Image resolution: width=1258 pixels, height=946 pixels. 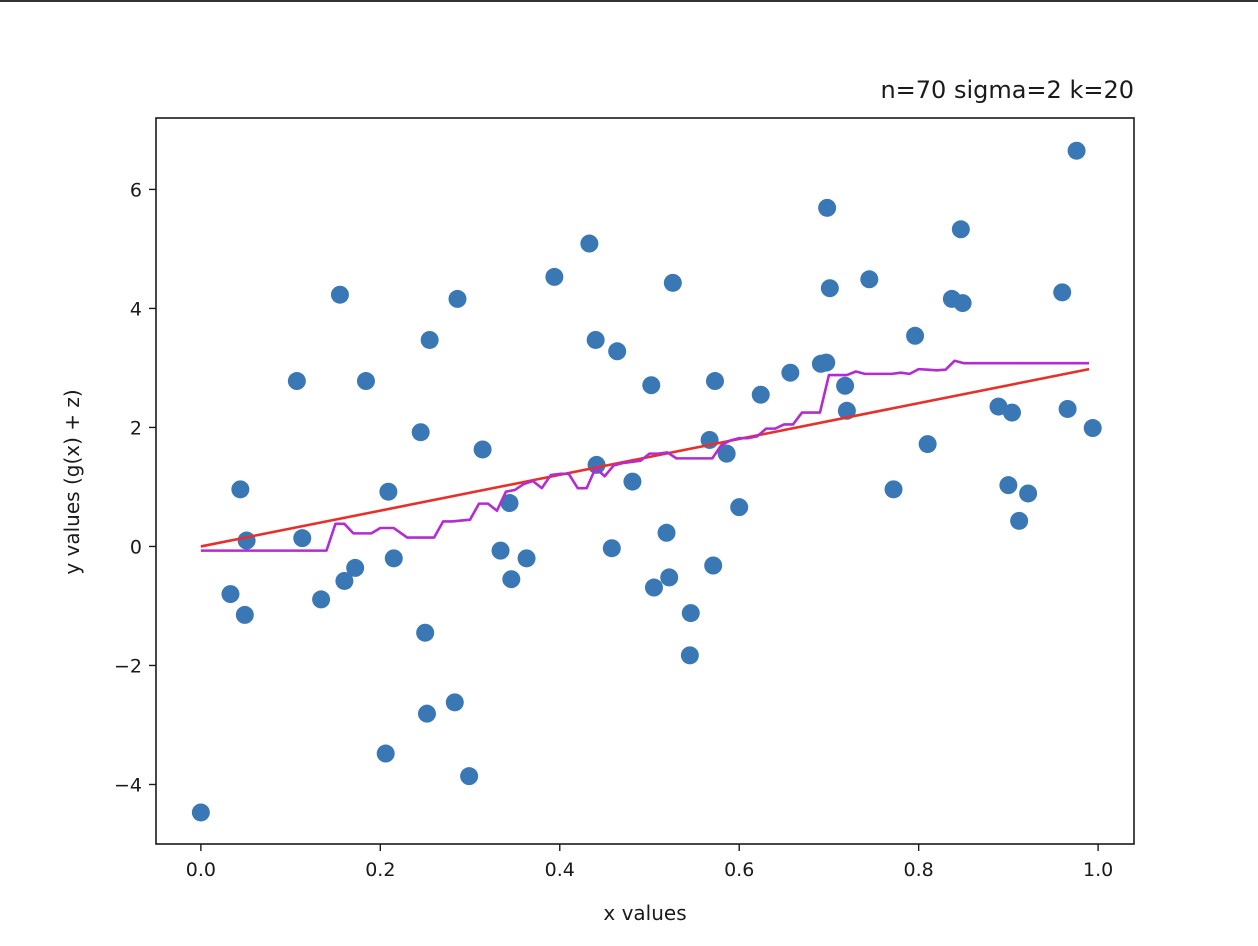 I want to click on x-tick-label: 0.6, so click(x=739, y=870).